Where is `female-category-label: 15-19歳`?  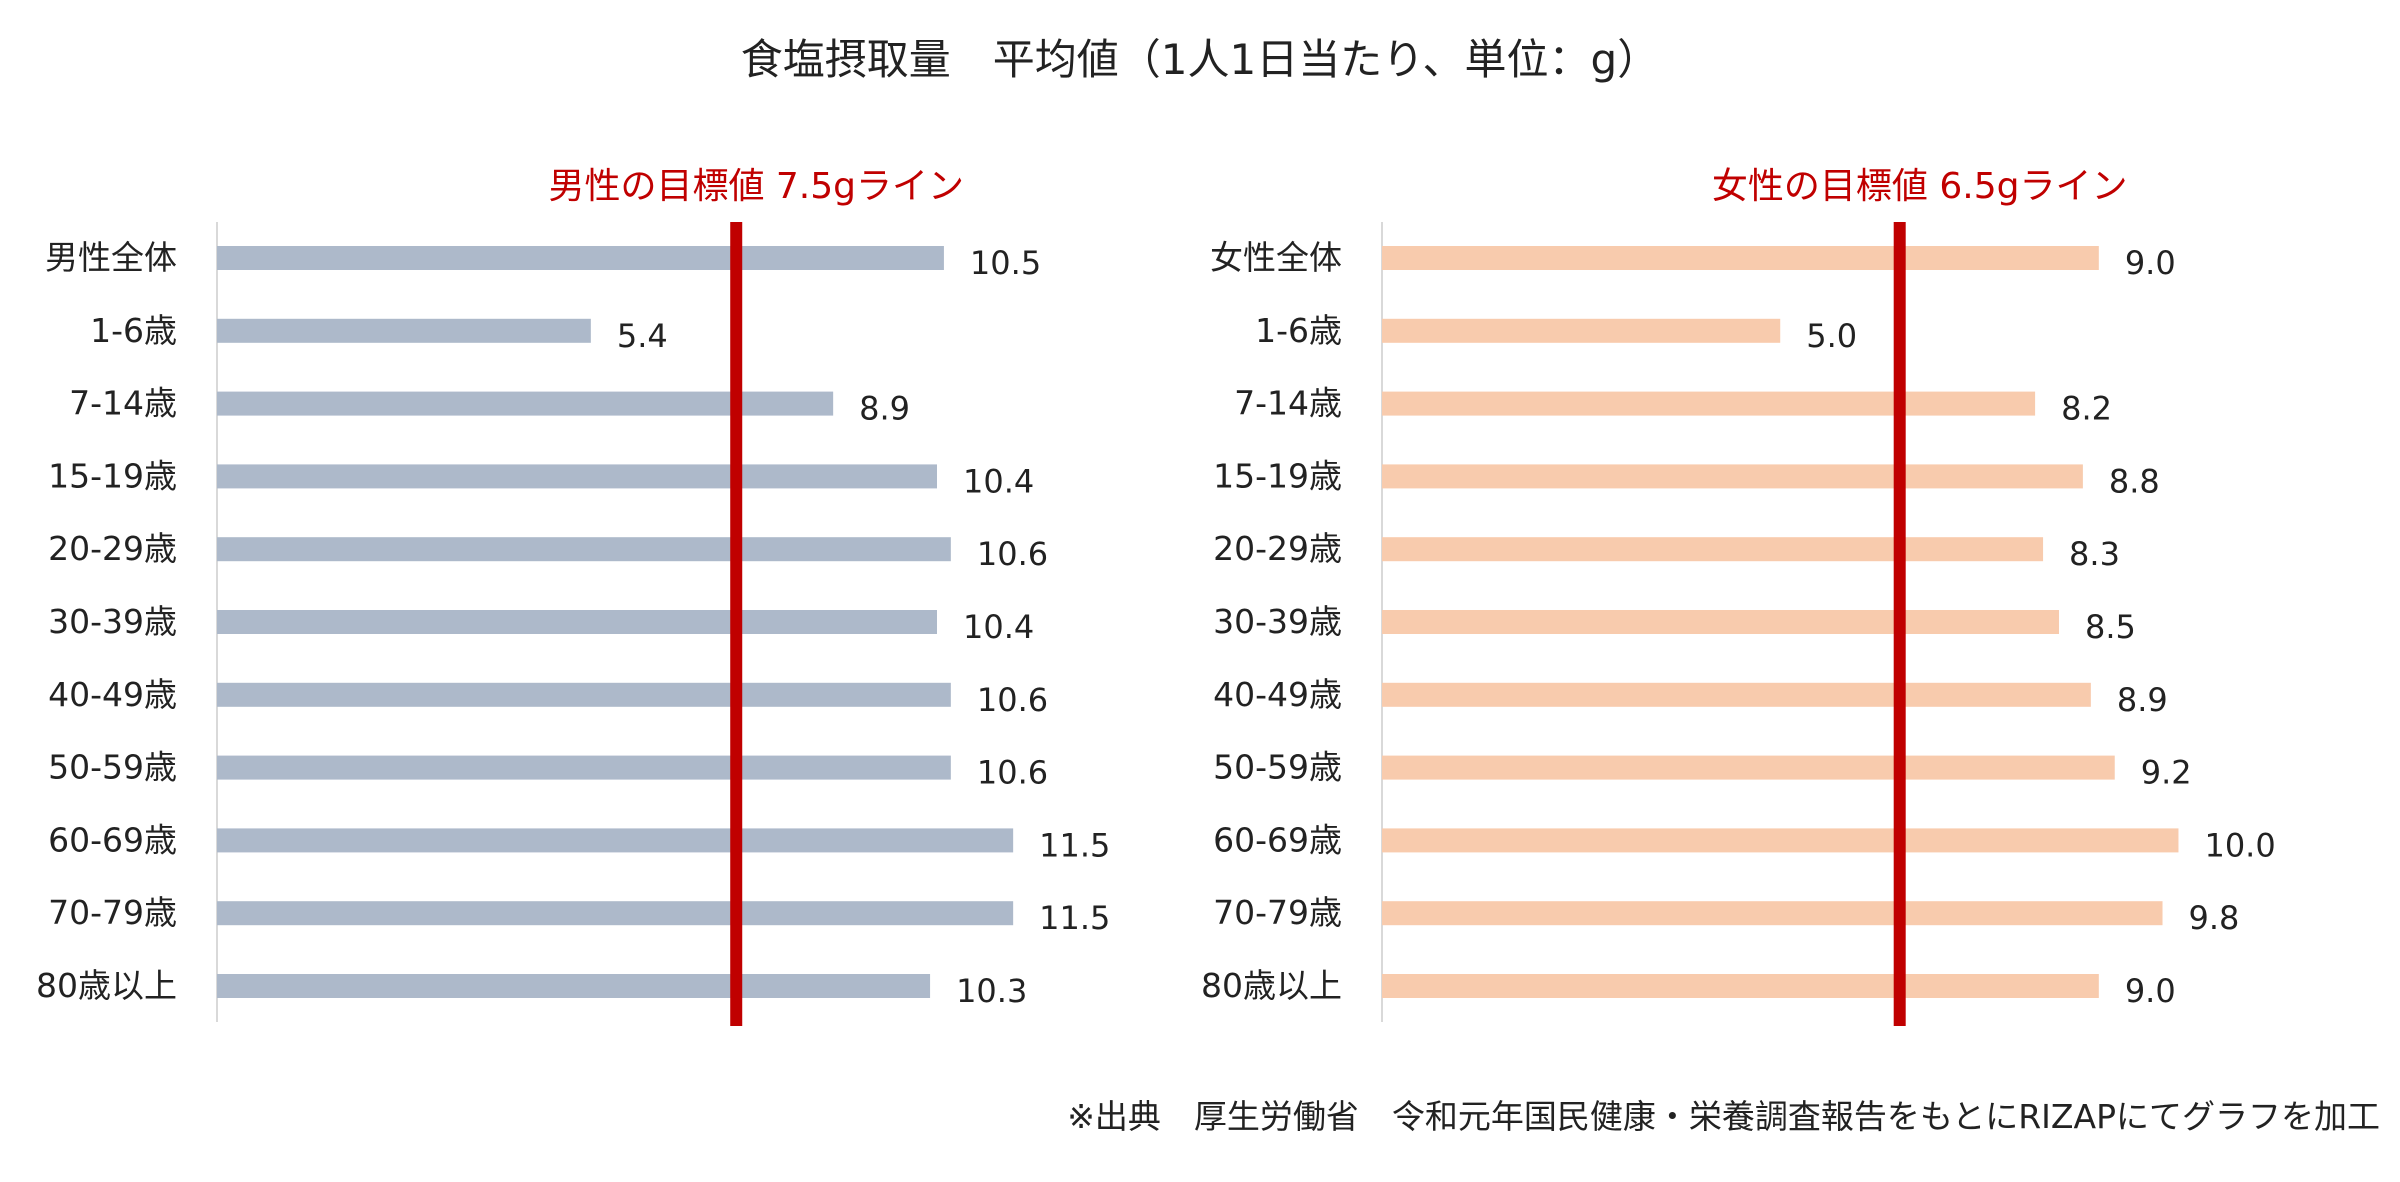 female-category-label: 15-19歳 is located at coordinates (1277, 475).